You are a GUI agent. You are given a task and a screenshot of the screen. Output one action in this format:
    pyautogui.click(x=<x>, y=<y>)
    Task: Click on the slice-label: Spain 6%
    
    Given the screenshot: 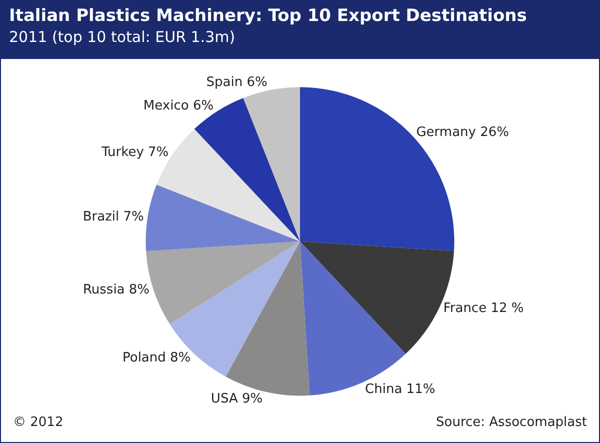 What is the action you would take?
    pyautogui.click(x=237, y=82)
    